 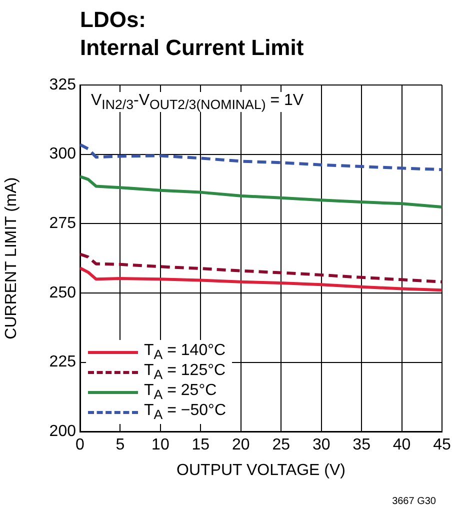 What do you see at coordinates (321, 445) in the screenshot?
I see `x-tick-label: 30` at bounding box center [321, 445].